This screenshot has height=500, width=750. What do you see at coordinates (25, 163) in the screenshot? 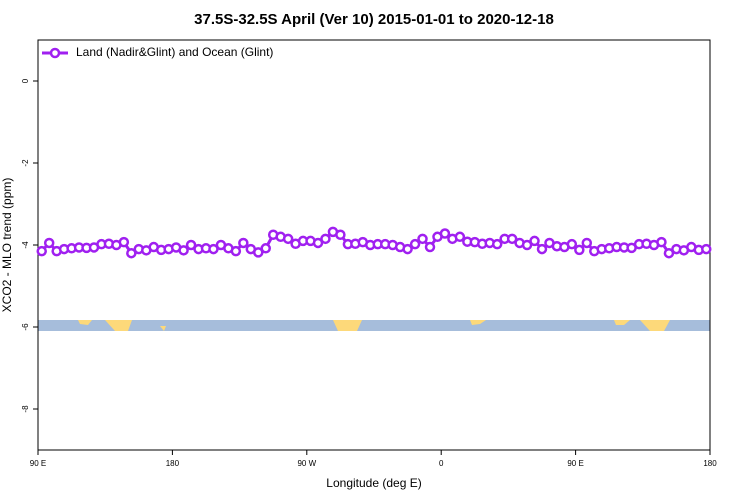
I see `y-tick-label: -2` at bounding box center [25, 163].